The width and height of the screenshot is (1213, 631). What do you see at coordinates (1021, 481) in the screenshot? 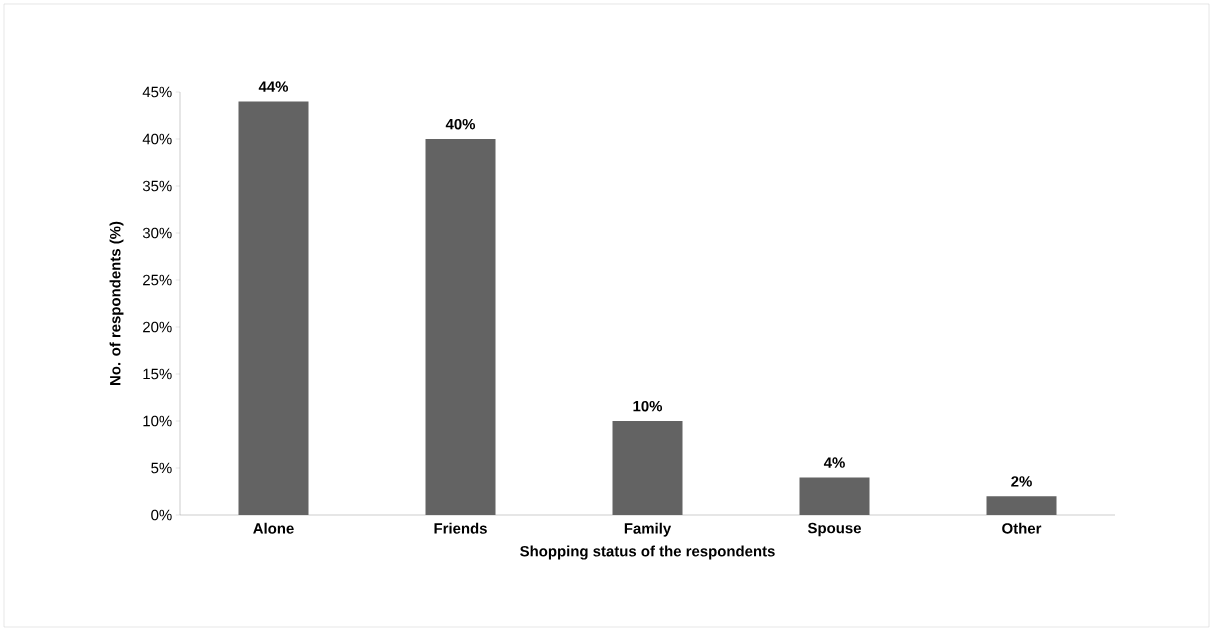
I see `data-label: 2%` at bounding box center [1021, 481].